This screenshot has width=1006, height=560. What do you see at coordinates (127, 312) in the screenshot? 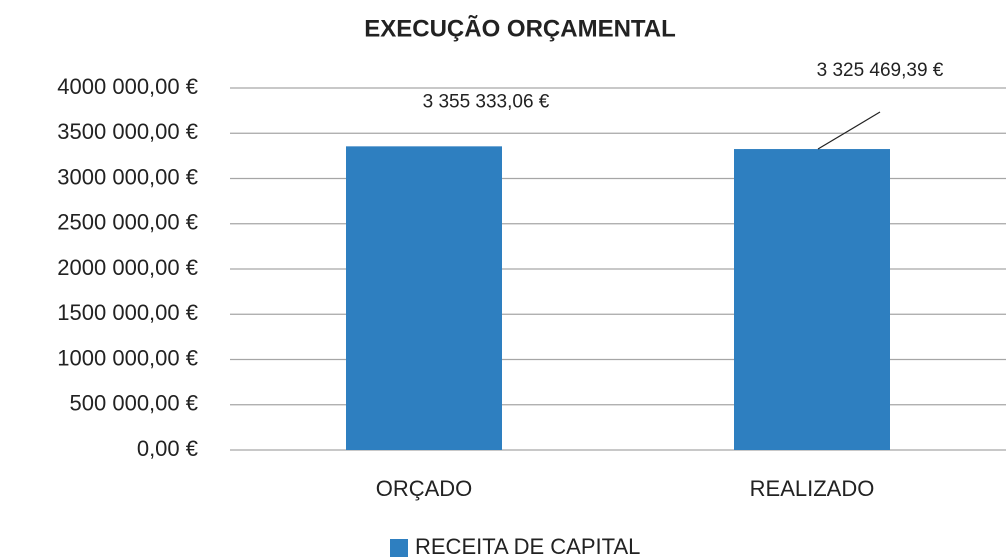
I see `y-tick-label: 1500 000,00 €` at bounding box center [127, 312].